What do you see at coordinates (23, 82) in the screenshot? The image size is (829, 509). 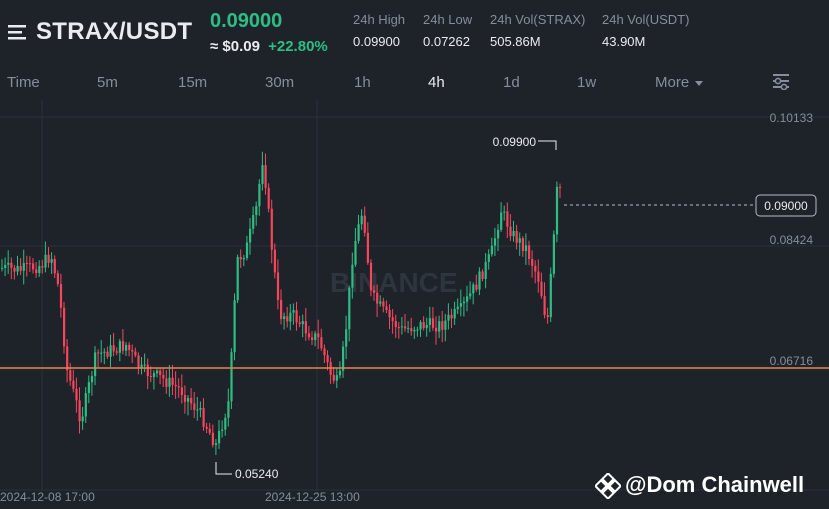 I see `tab-time: Time` at bounding box center [23, 82].